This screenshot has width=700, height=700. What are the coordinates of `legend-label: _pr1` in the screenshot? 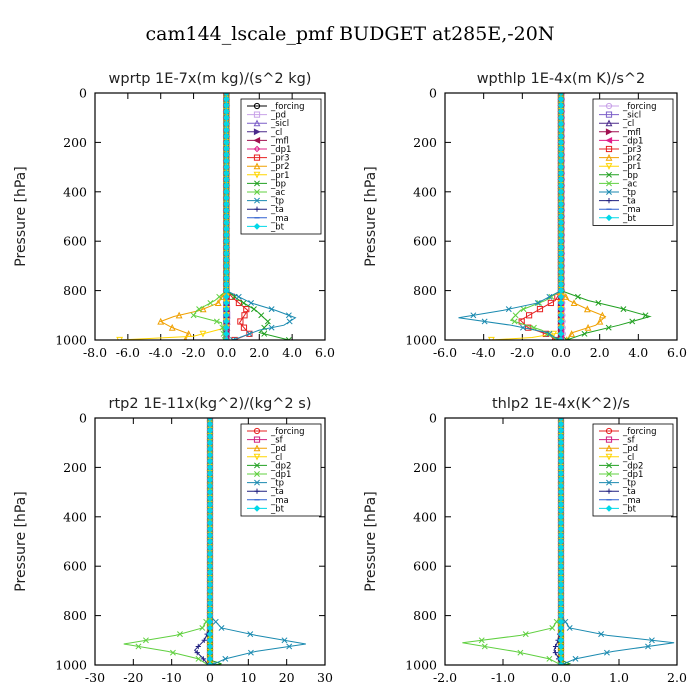 It's located at (632, 167).